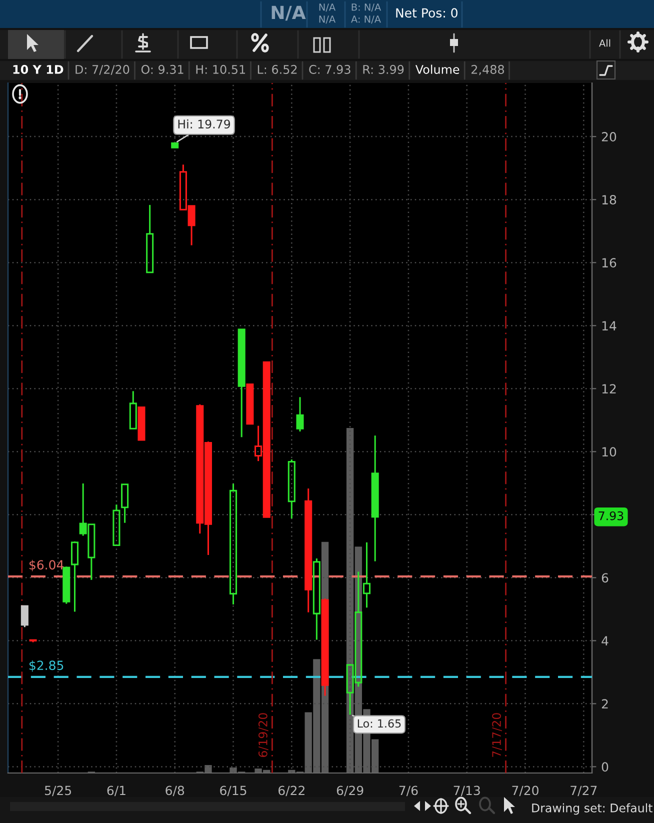 The width and height of the screenshot is (654, 823). I want to click on text: H: 10.51, so click(221, 69).